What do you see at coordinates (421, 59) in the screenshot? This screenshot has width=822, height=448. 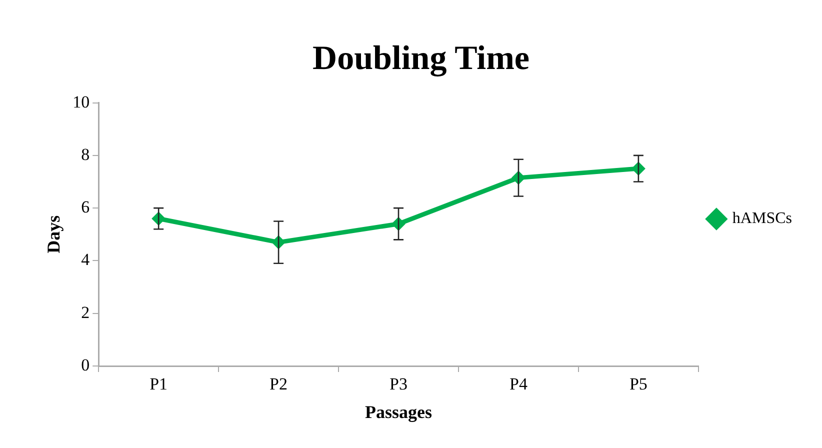 I see `chart-title: Doubling Time` at bounding box center [421, 59].